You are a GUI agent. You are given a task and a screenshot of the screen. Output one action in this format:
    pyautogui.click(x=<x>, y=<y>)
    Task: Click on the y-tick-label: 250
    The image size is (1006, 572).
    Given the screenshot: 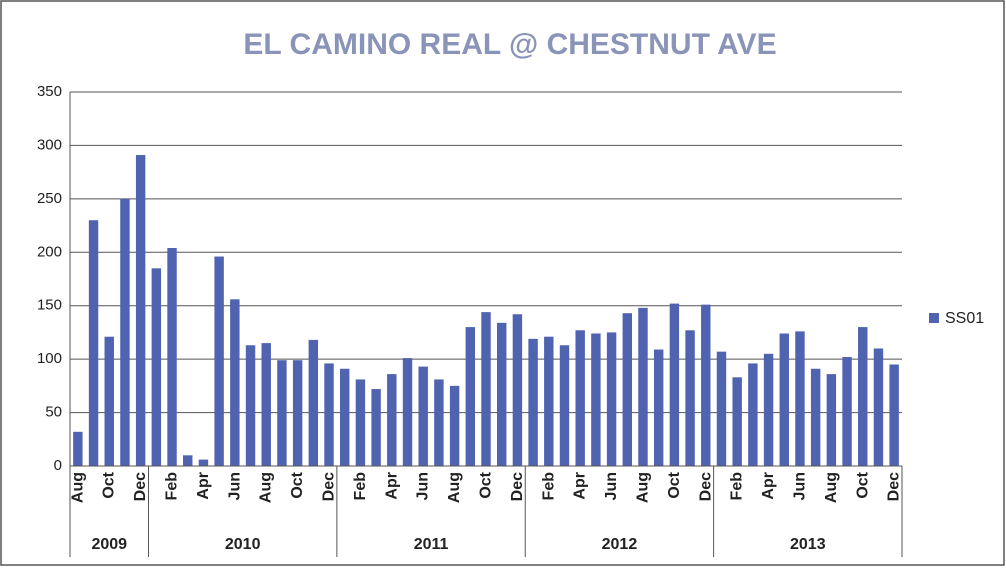 What is the action you would take?
    pyautogui.click(x=49, y=198)
    